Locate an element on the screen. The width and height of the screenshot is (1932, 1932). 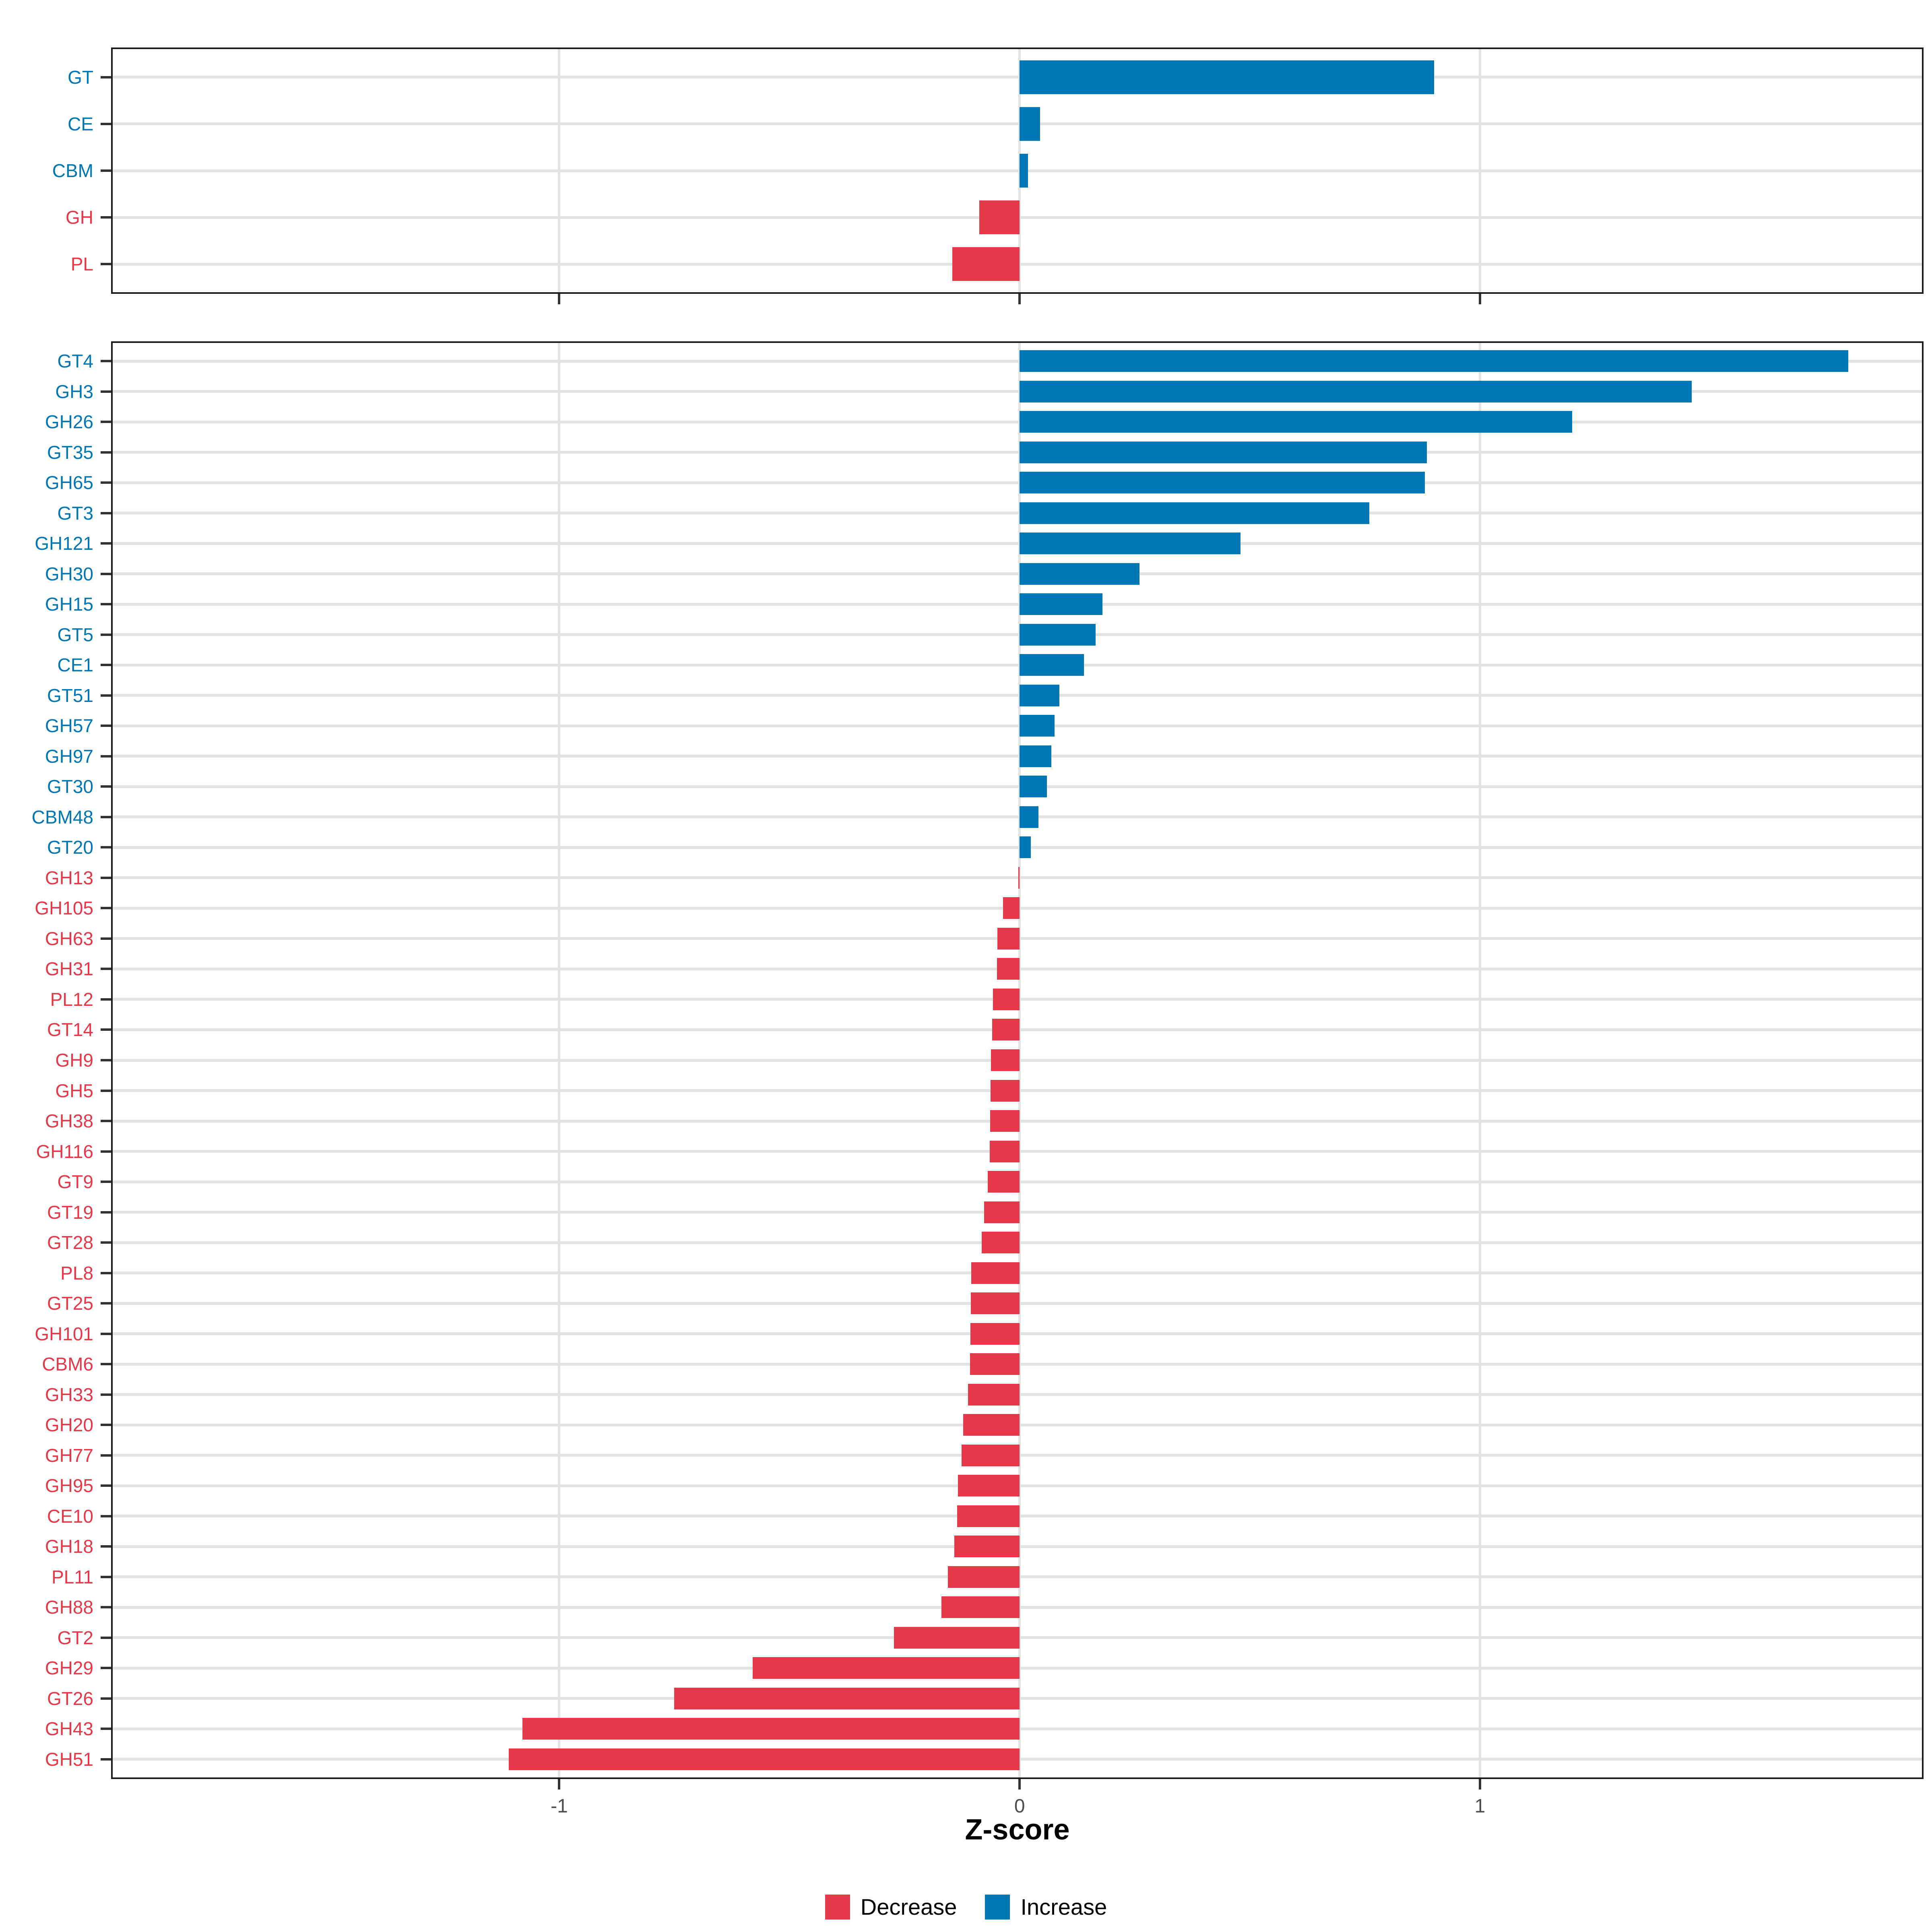
y-label-gh9: GH9 is located at coordinates (74, 1060).